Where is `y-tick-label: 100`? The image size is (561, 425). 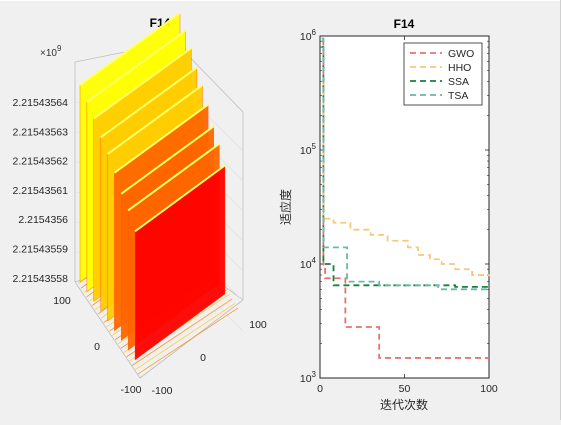
y-tick-label: 100 is located at coordinates (258, 325).